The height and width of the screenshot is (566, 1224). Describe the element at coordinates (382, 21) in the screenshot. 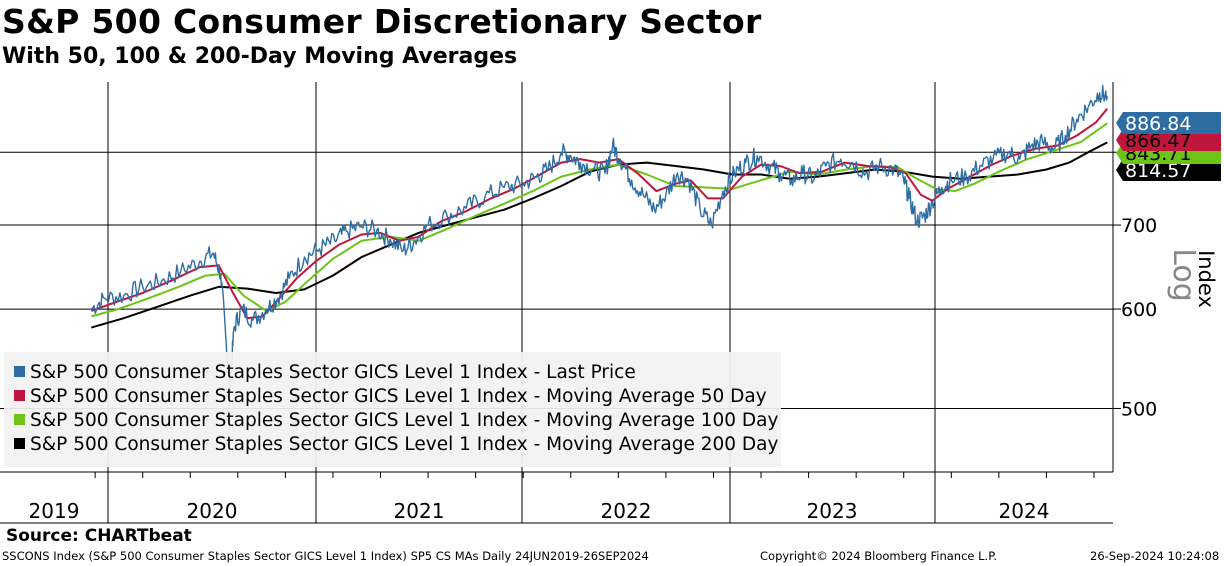

I see `chart-title: S&P 500 Consumer Discretionary Sector` at that location.